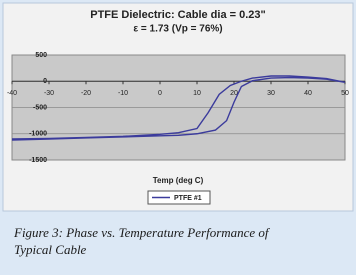  I want to click on chart-subtitle: ε = 1.73 (Vp = 76%), so click(177, 29).